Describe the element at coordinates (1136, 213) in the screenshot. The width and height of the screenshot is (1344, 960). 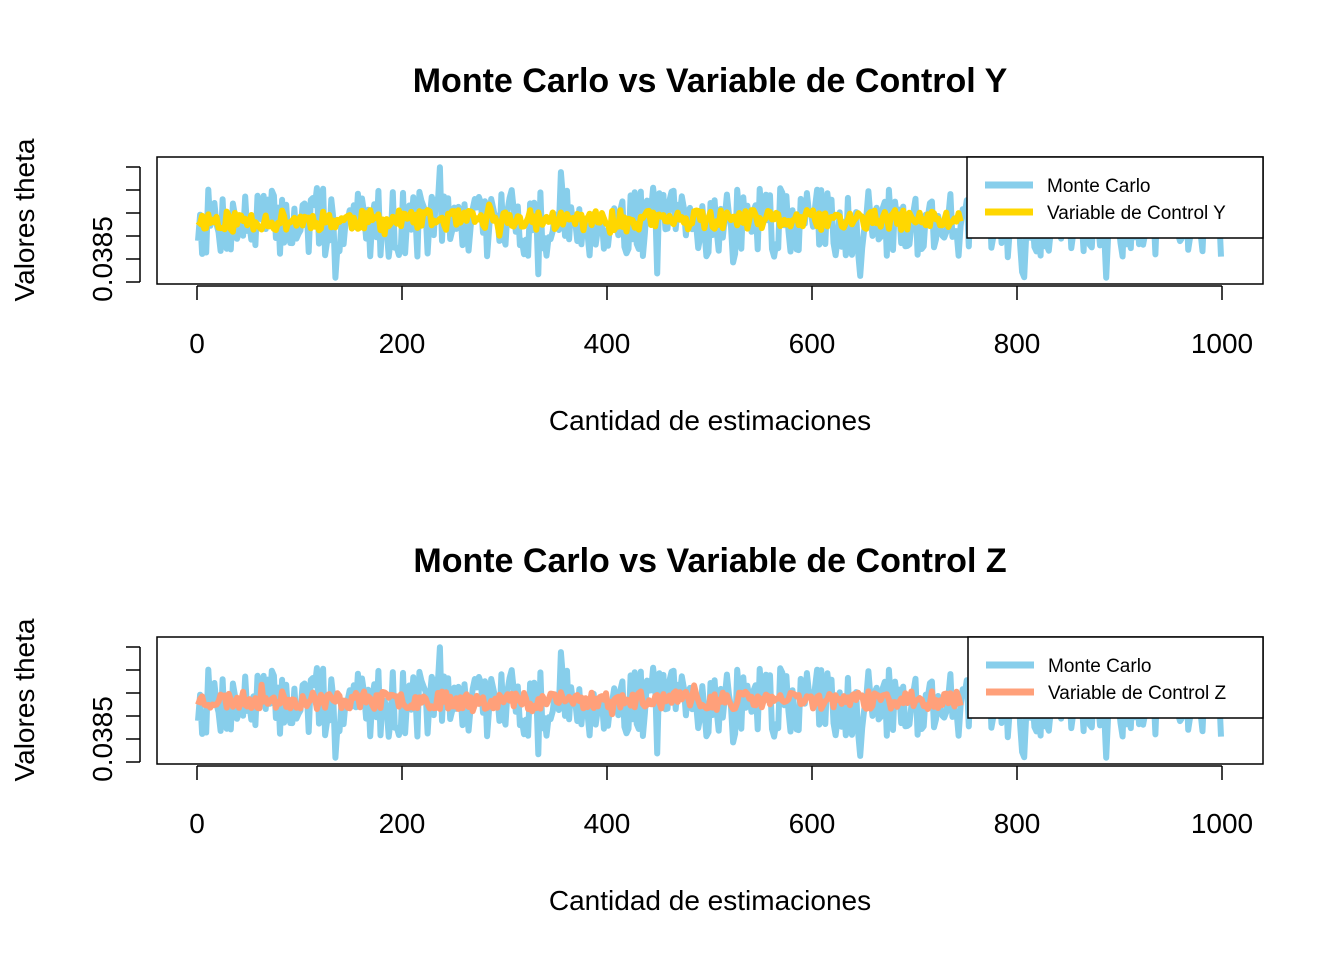
I see `legend-label-control-y: Variable de Control Y` at that location.